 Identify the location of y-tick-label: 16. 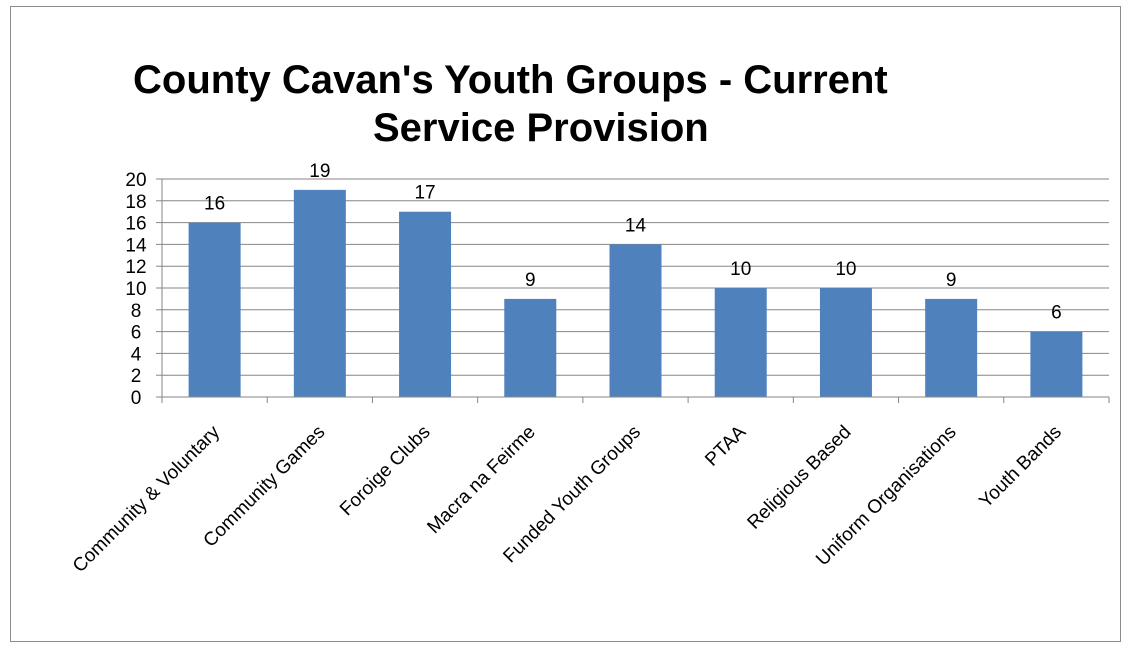
(135, 224).